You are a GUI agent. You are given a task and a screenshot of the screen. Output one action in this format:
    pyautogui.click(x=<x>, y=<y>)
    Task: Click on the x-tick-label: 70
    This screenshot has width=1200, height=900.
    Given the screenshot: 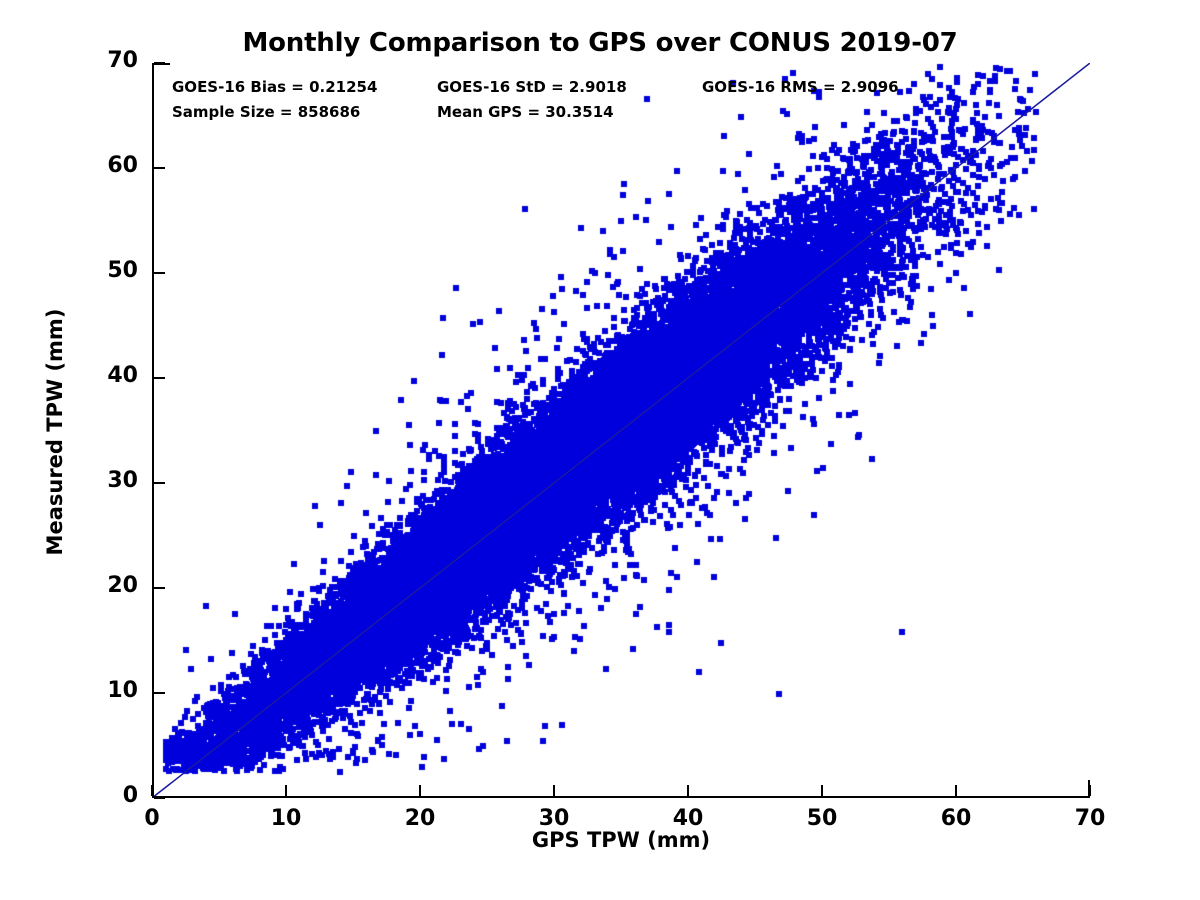 What is the action you would take?
    pyautogui.click(x=1090, y=818)
    